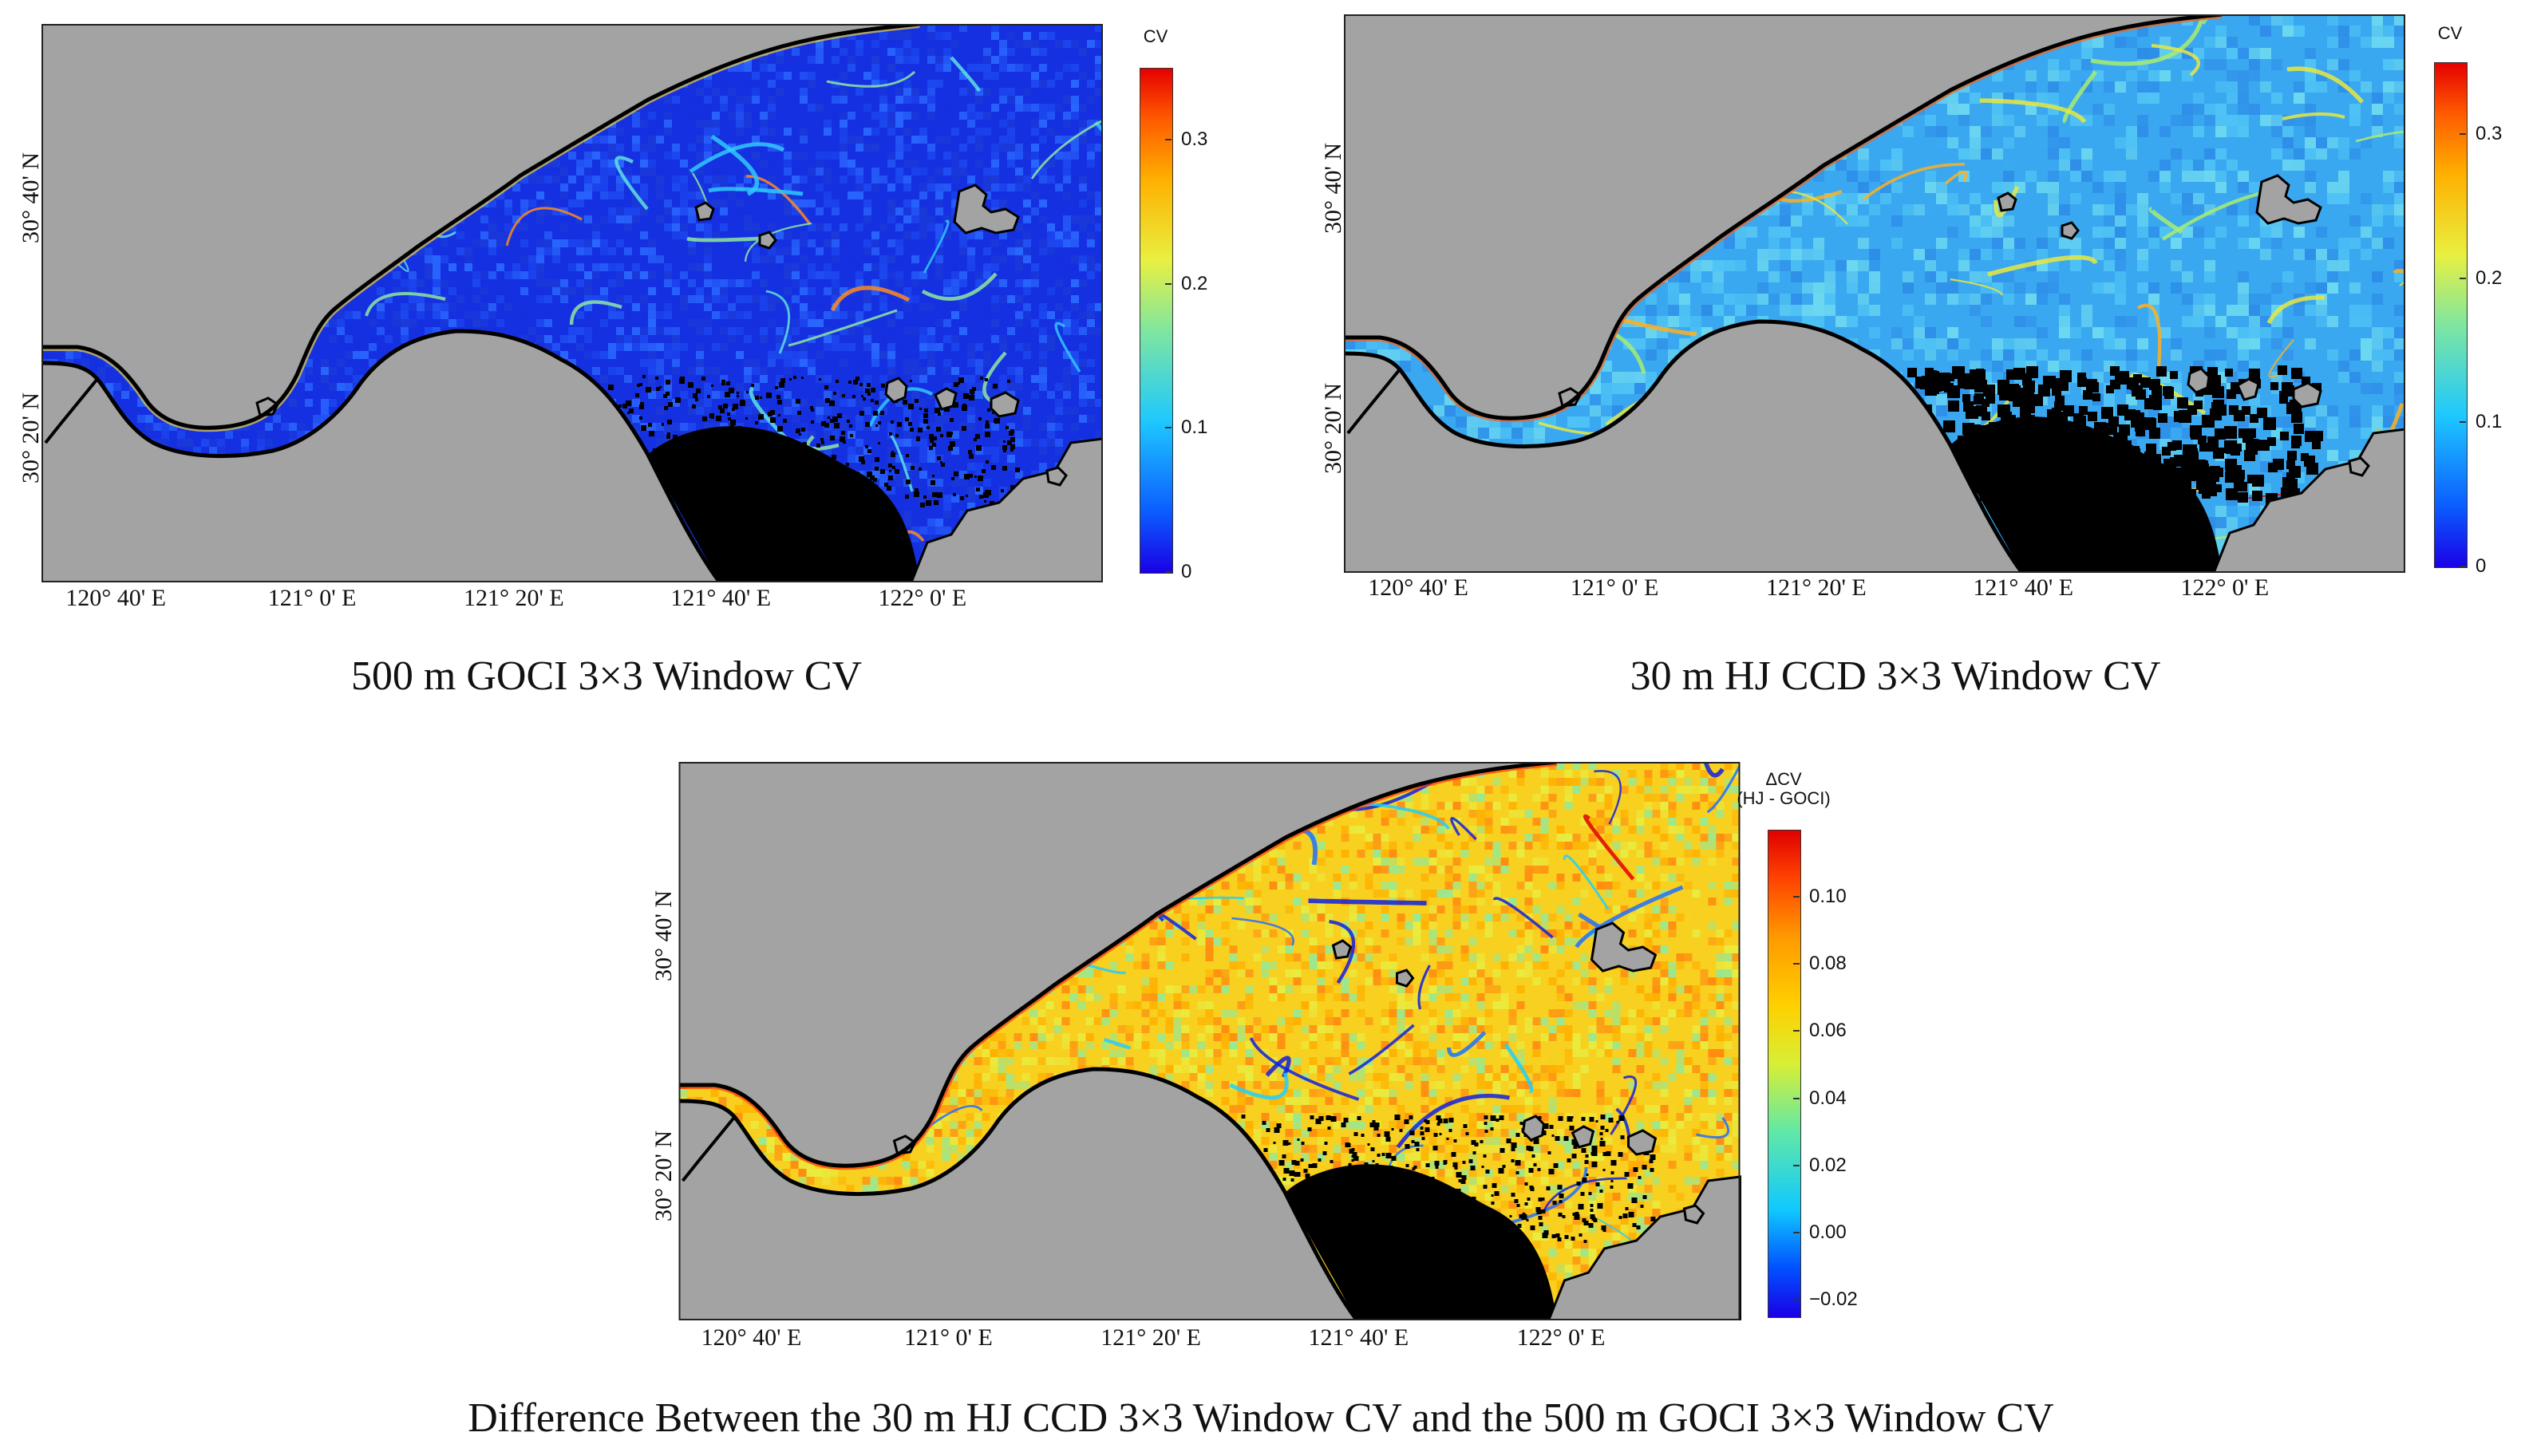 The width and height of the screenshot is (2521, 1456). What do you see at coordinates (1828, 1165) in the screenshot?
I see `colorbar-tick-label: 0.02` at bounding box center [1828, 1165].